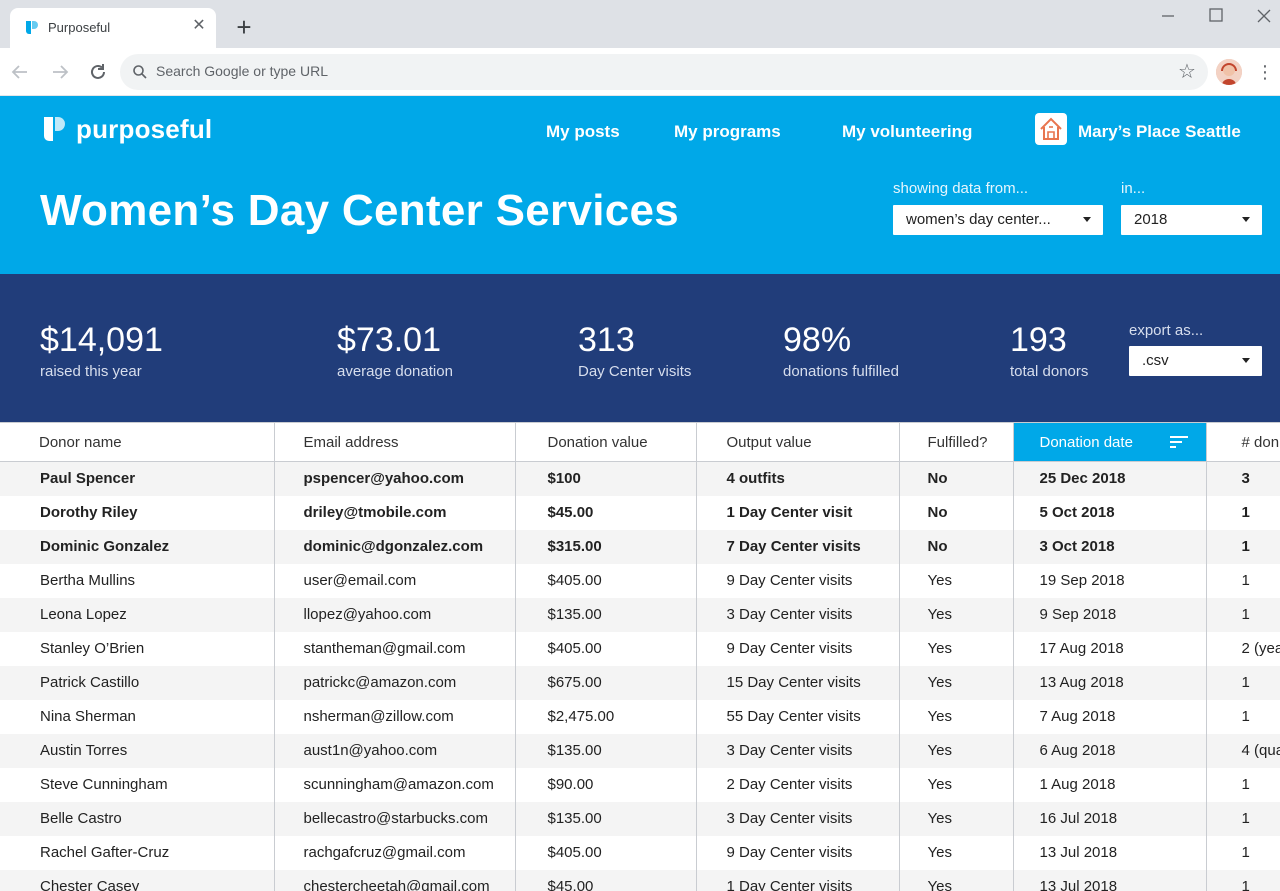 This screenshot has height=891, width=1280. What do you see at coordinates (1264, 16) in the screenshot?
I see `window-close-icon` at bounding box center [1264, 16].